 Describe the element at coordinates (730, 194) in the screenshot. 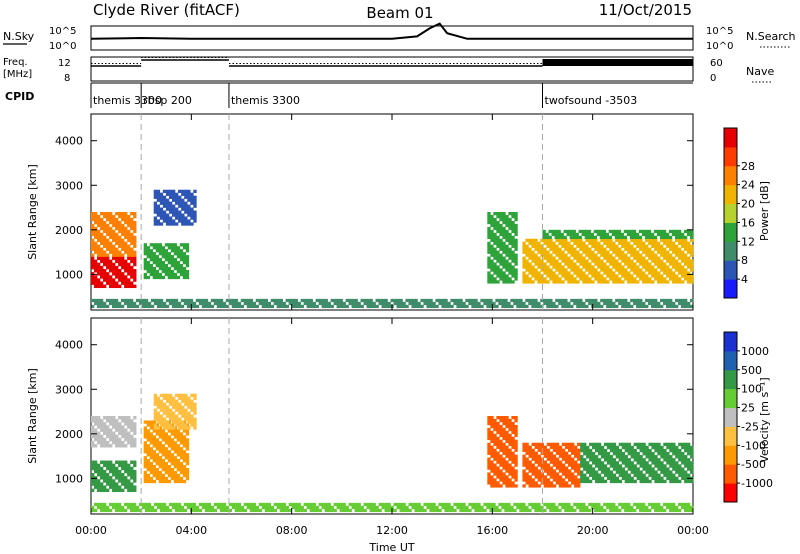

I see `colorbar-swatch` at that location.